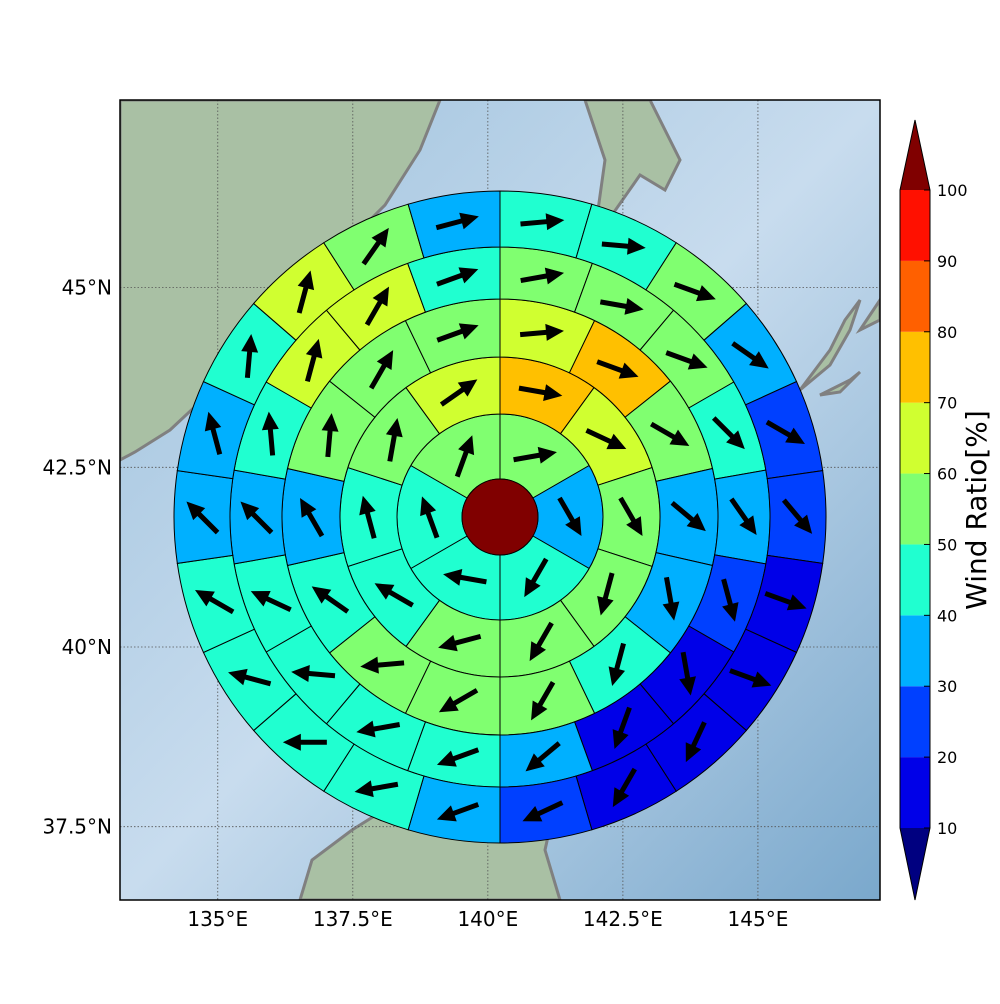  Describe the element at coordinates (947, 403) in the screenshot. I see `colorbar-tick-label: 70` at that location.